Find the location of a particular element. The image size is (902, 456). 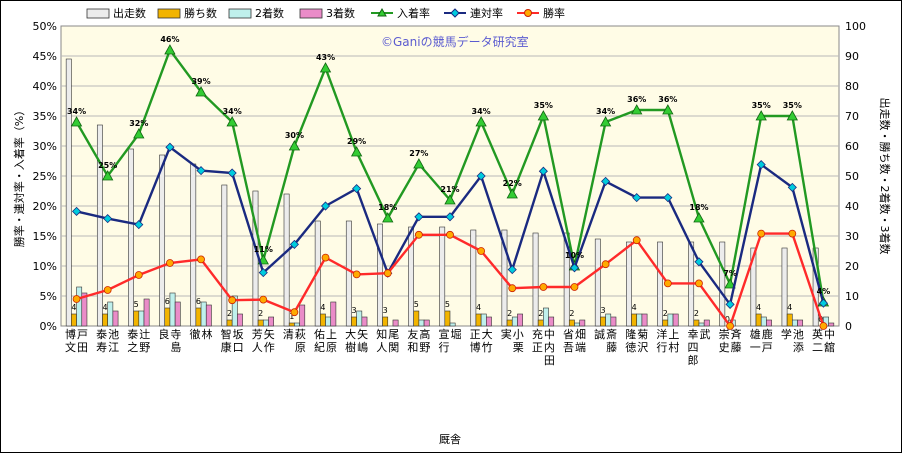

y-right-tick-label: 60 is located at coordinates (852, 146).